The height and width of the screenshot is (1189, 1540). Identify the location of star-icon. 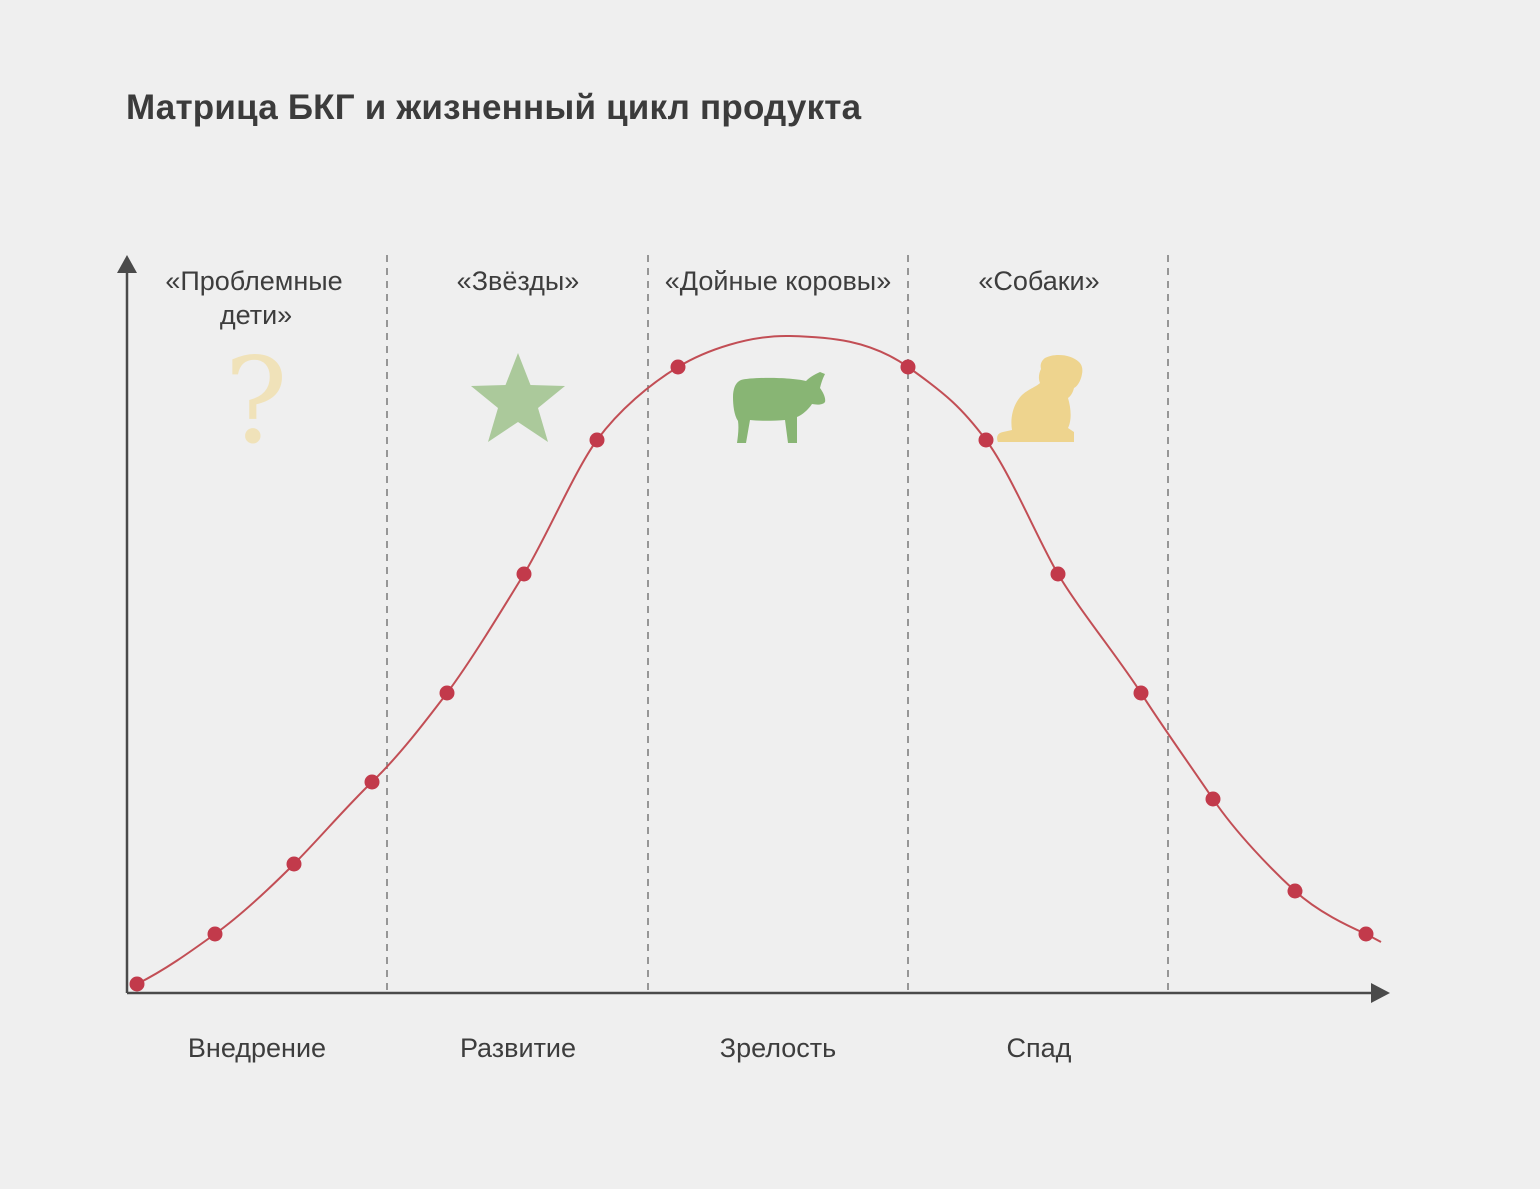
(518, 397).